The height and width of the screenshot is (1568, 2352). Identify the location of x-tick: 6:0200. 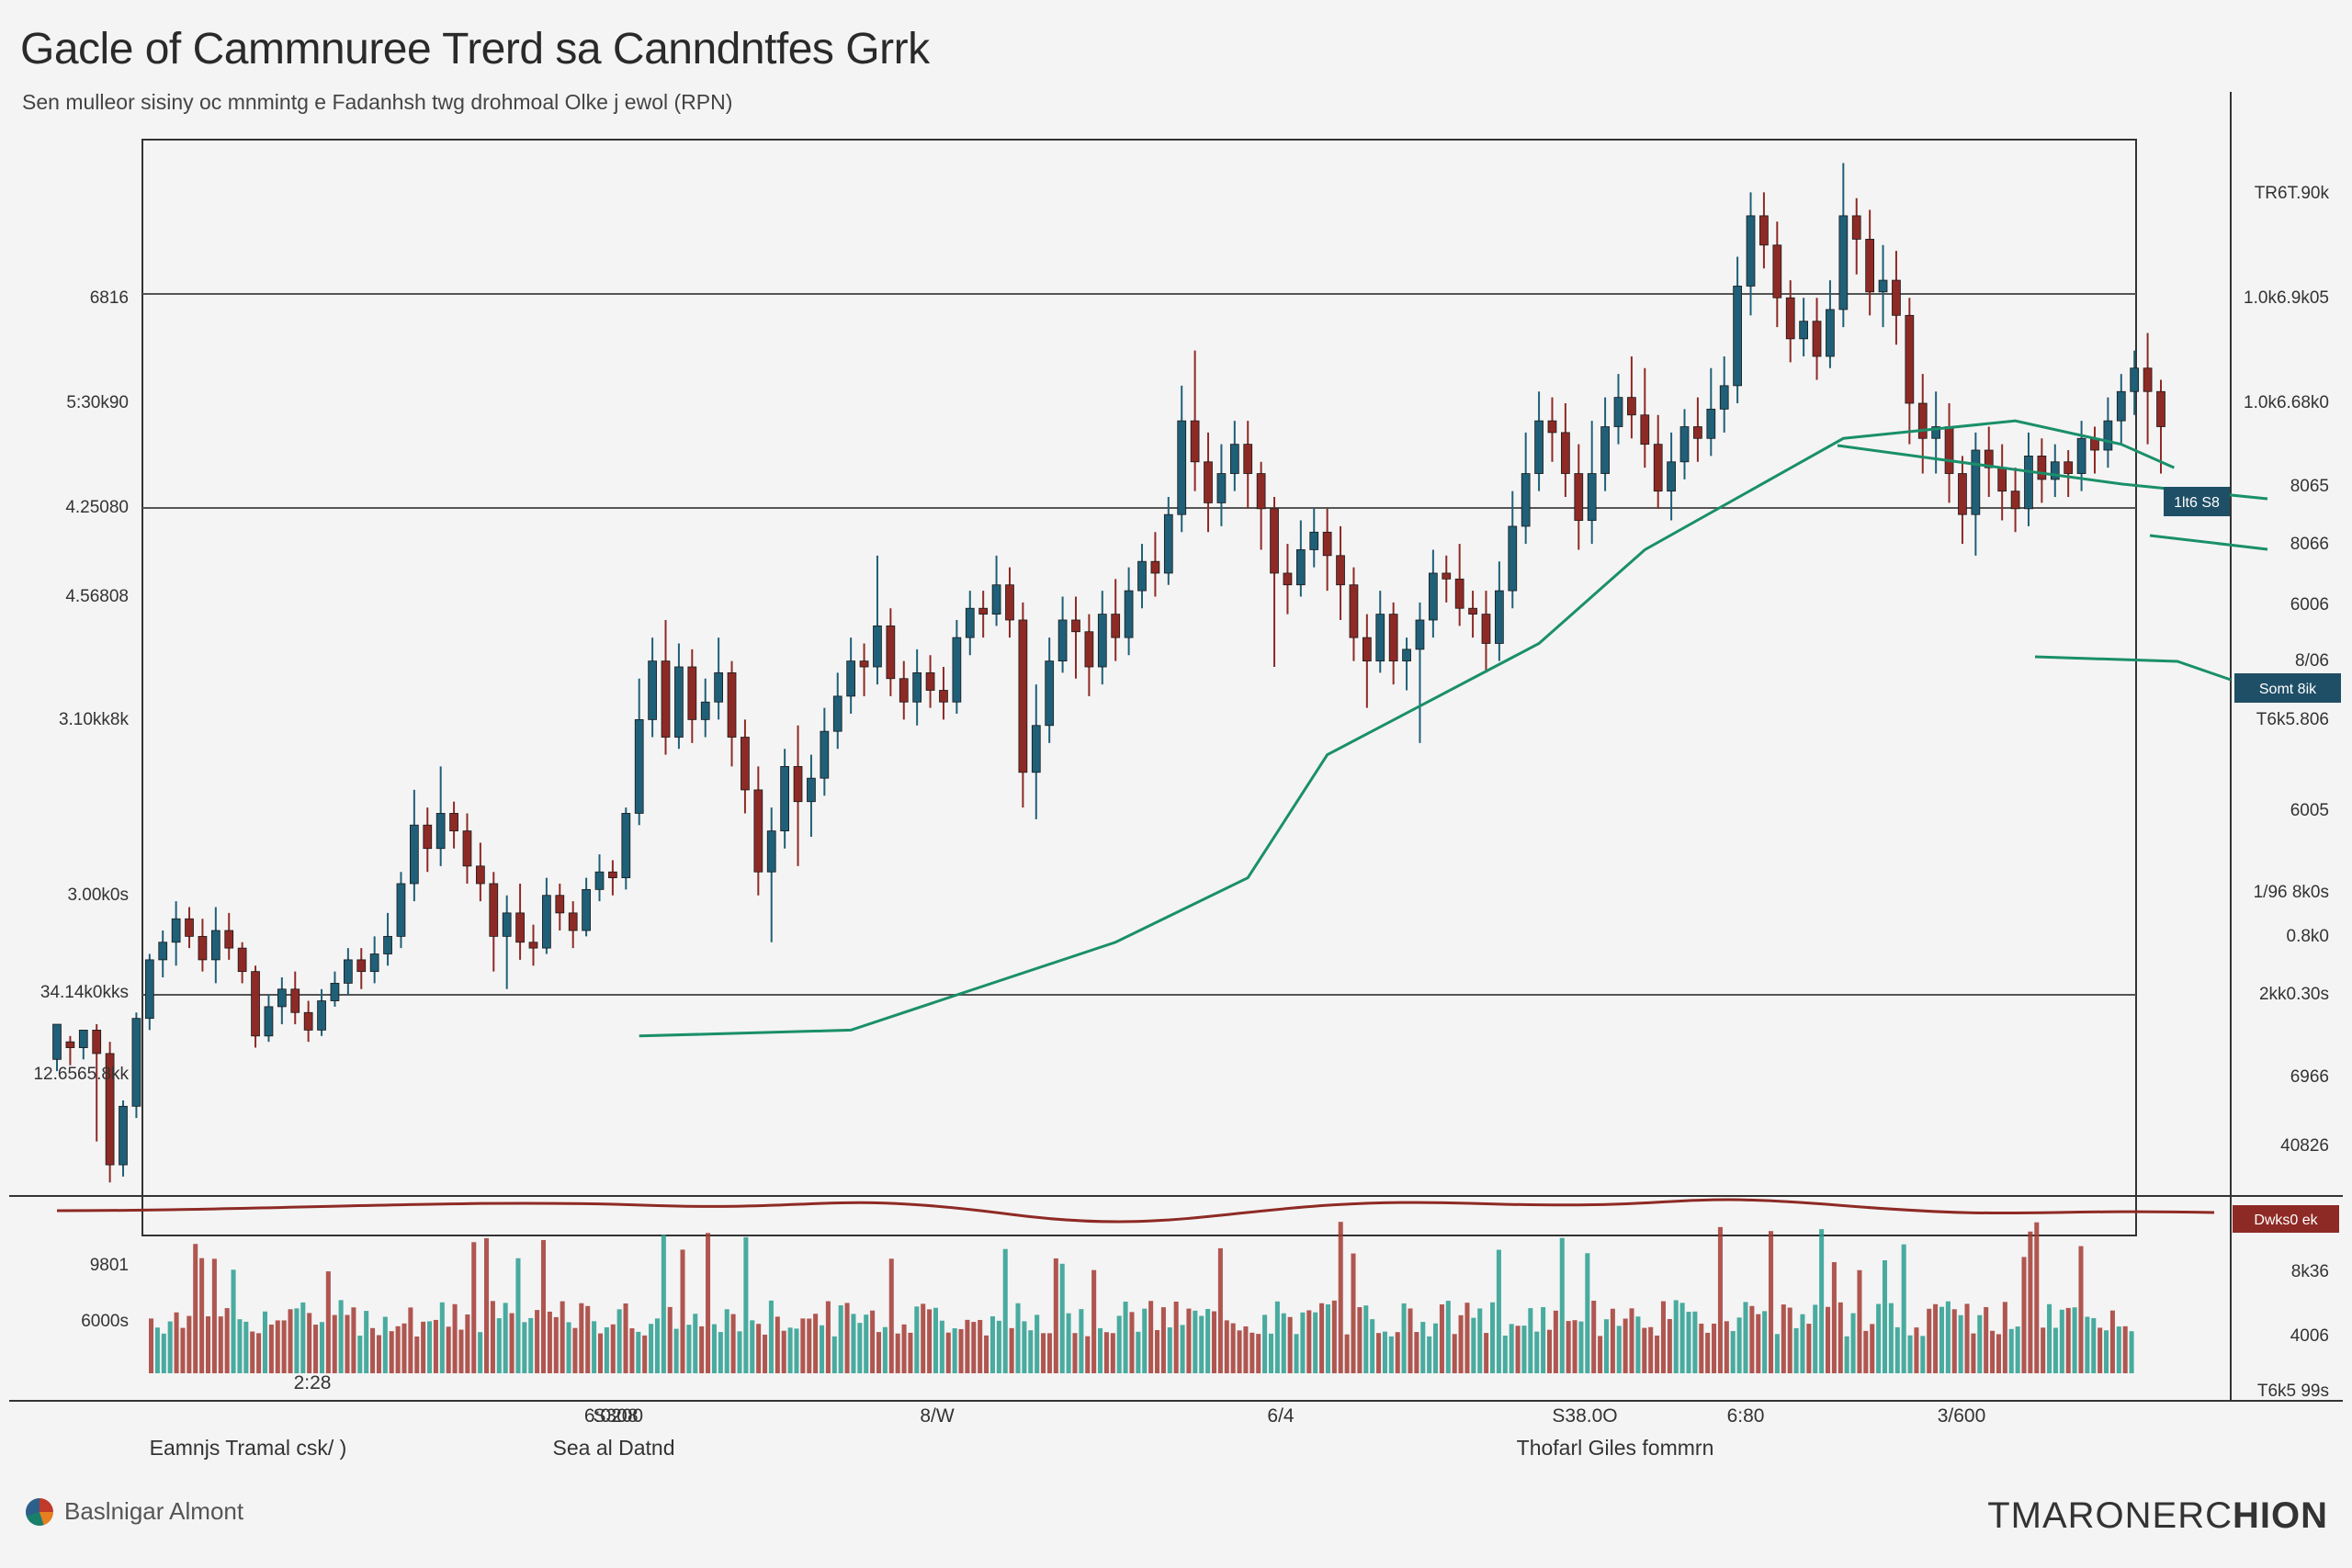
(613, 1416).